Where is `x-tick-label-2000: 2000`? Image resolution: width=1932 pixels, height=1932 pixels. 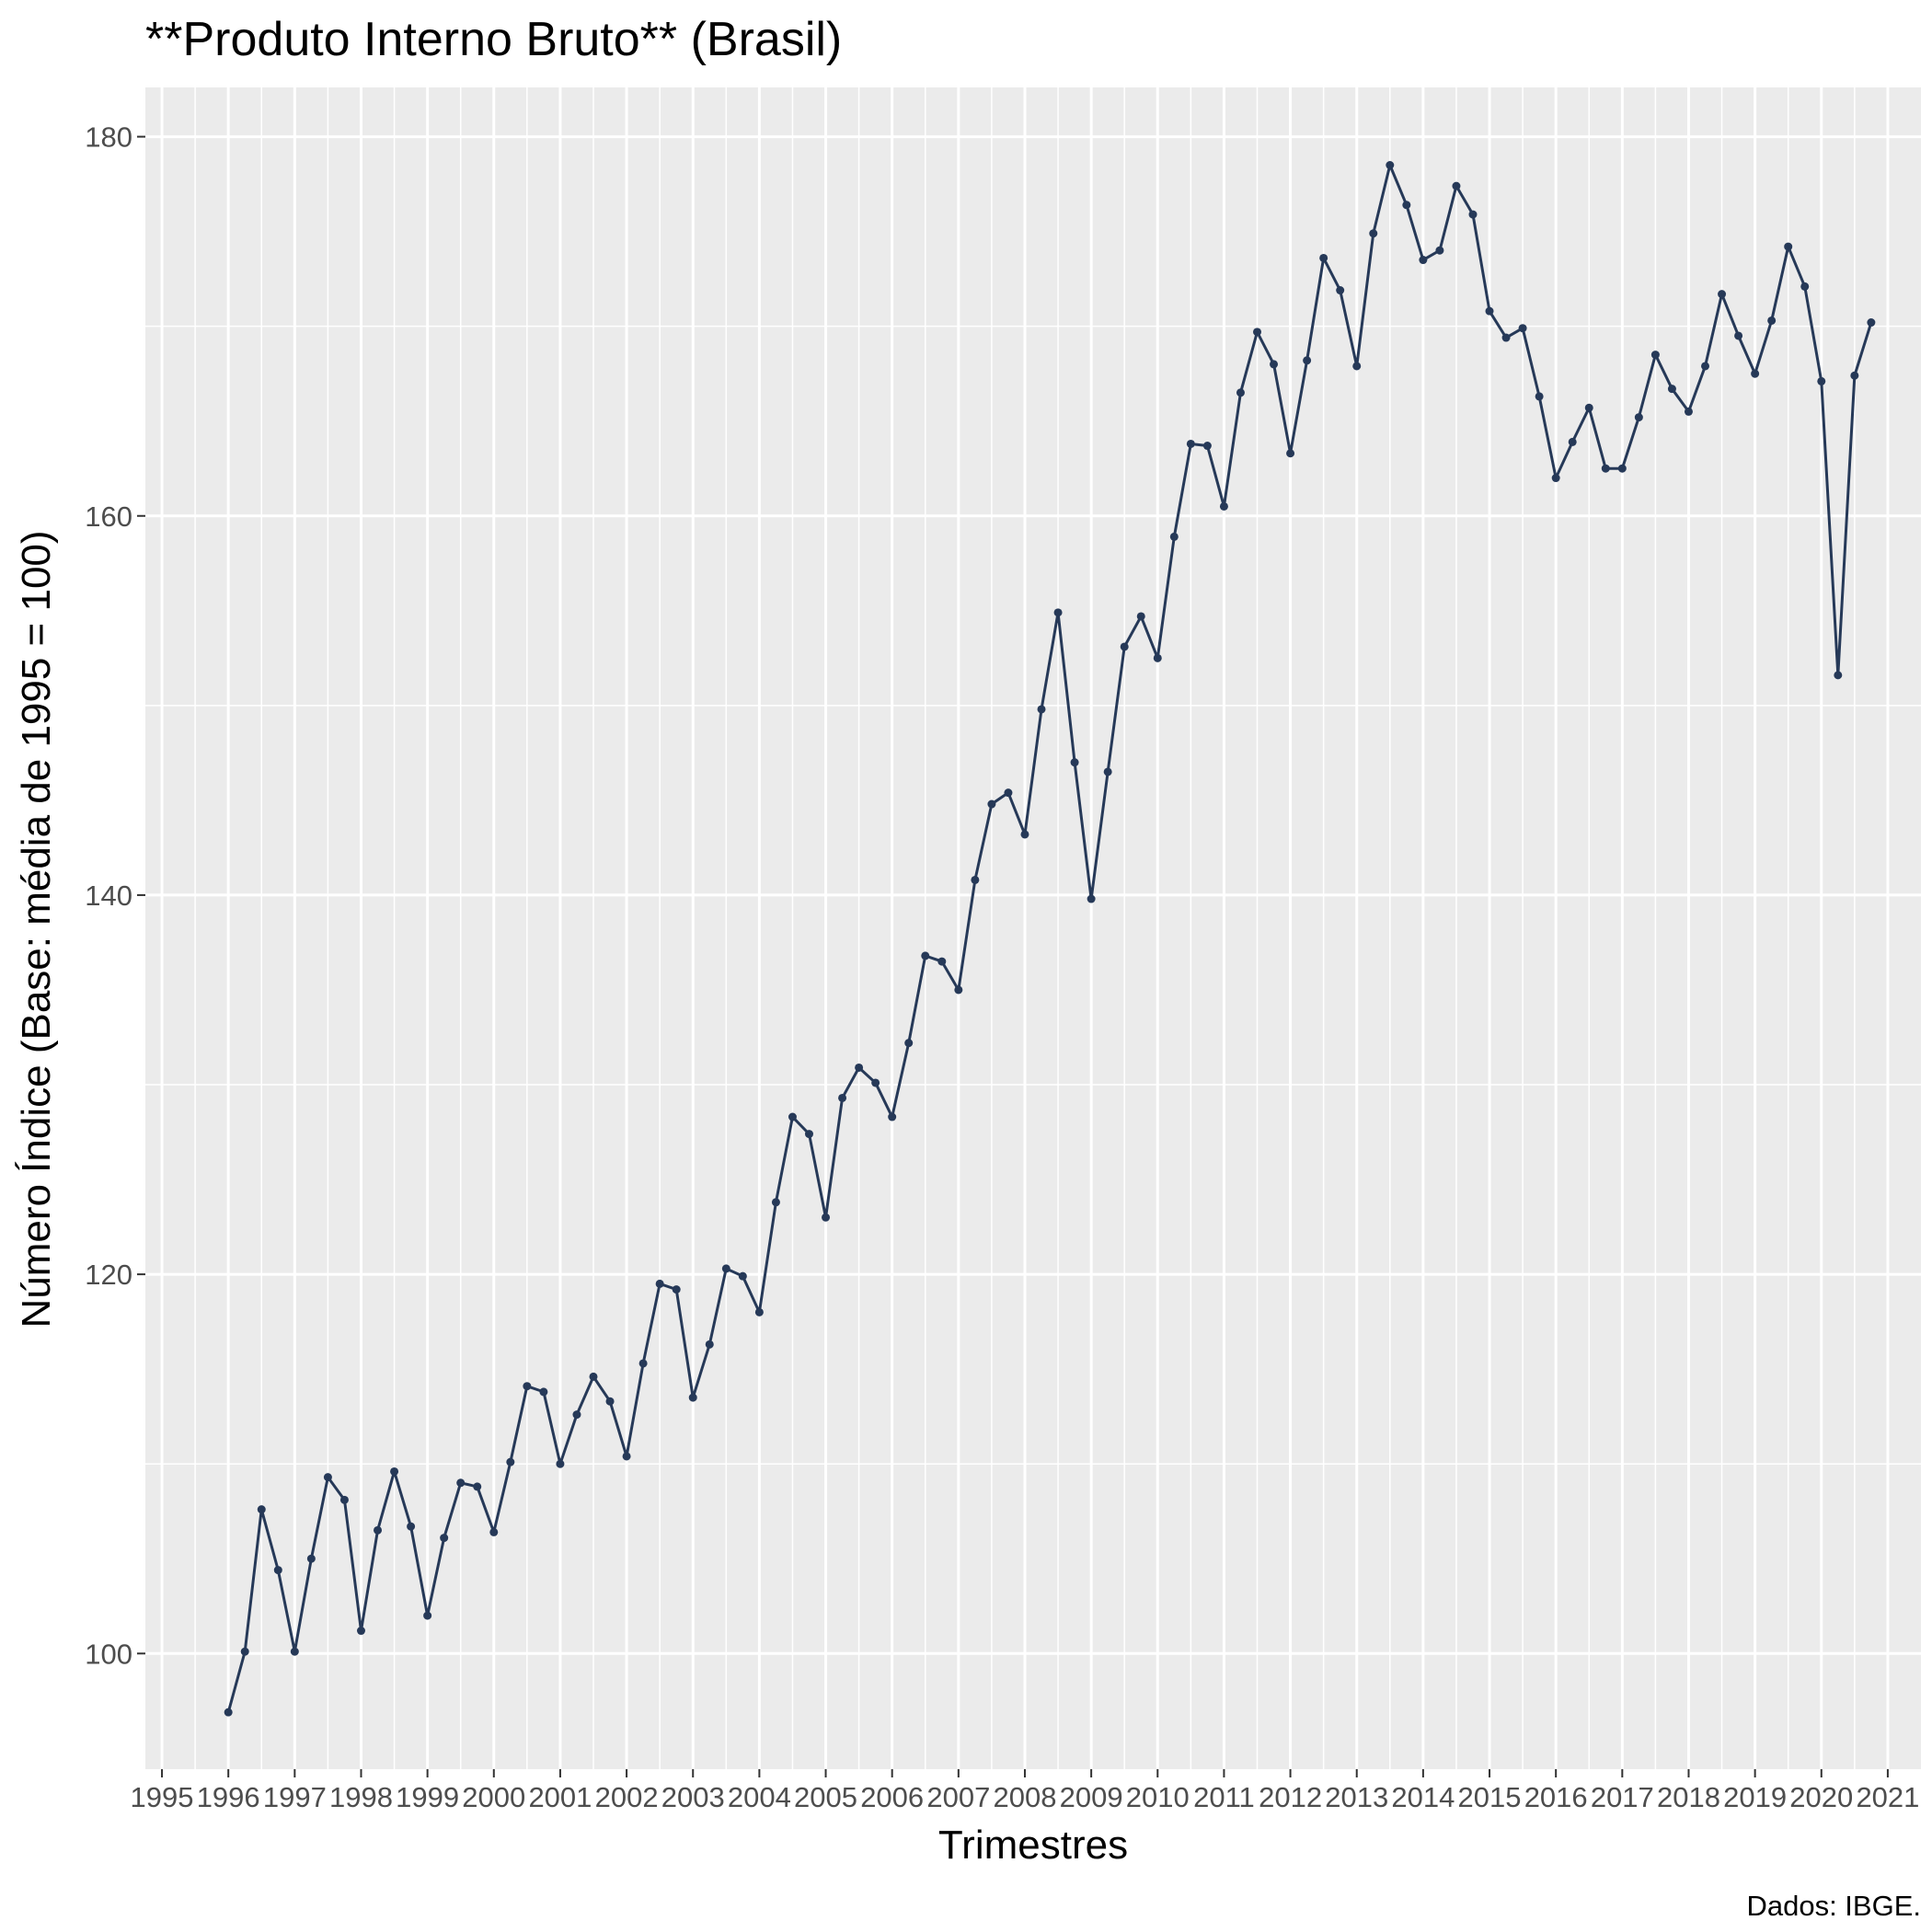
x-tick-label-2000: 2000 is located at coordinates (493, 1797).